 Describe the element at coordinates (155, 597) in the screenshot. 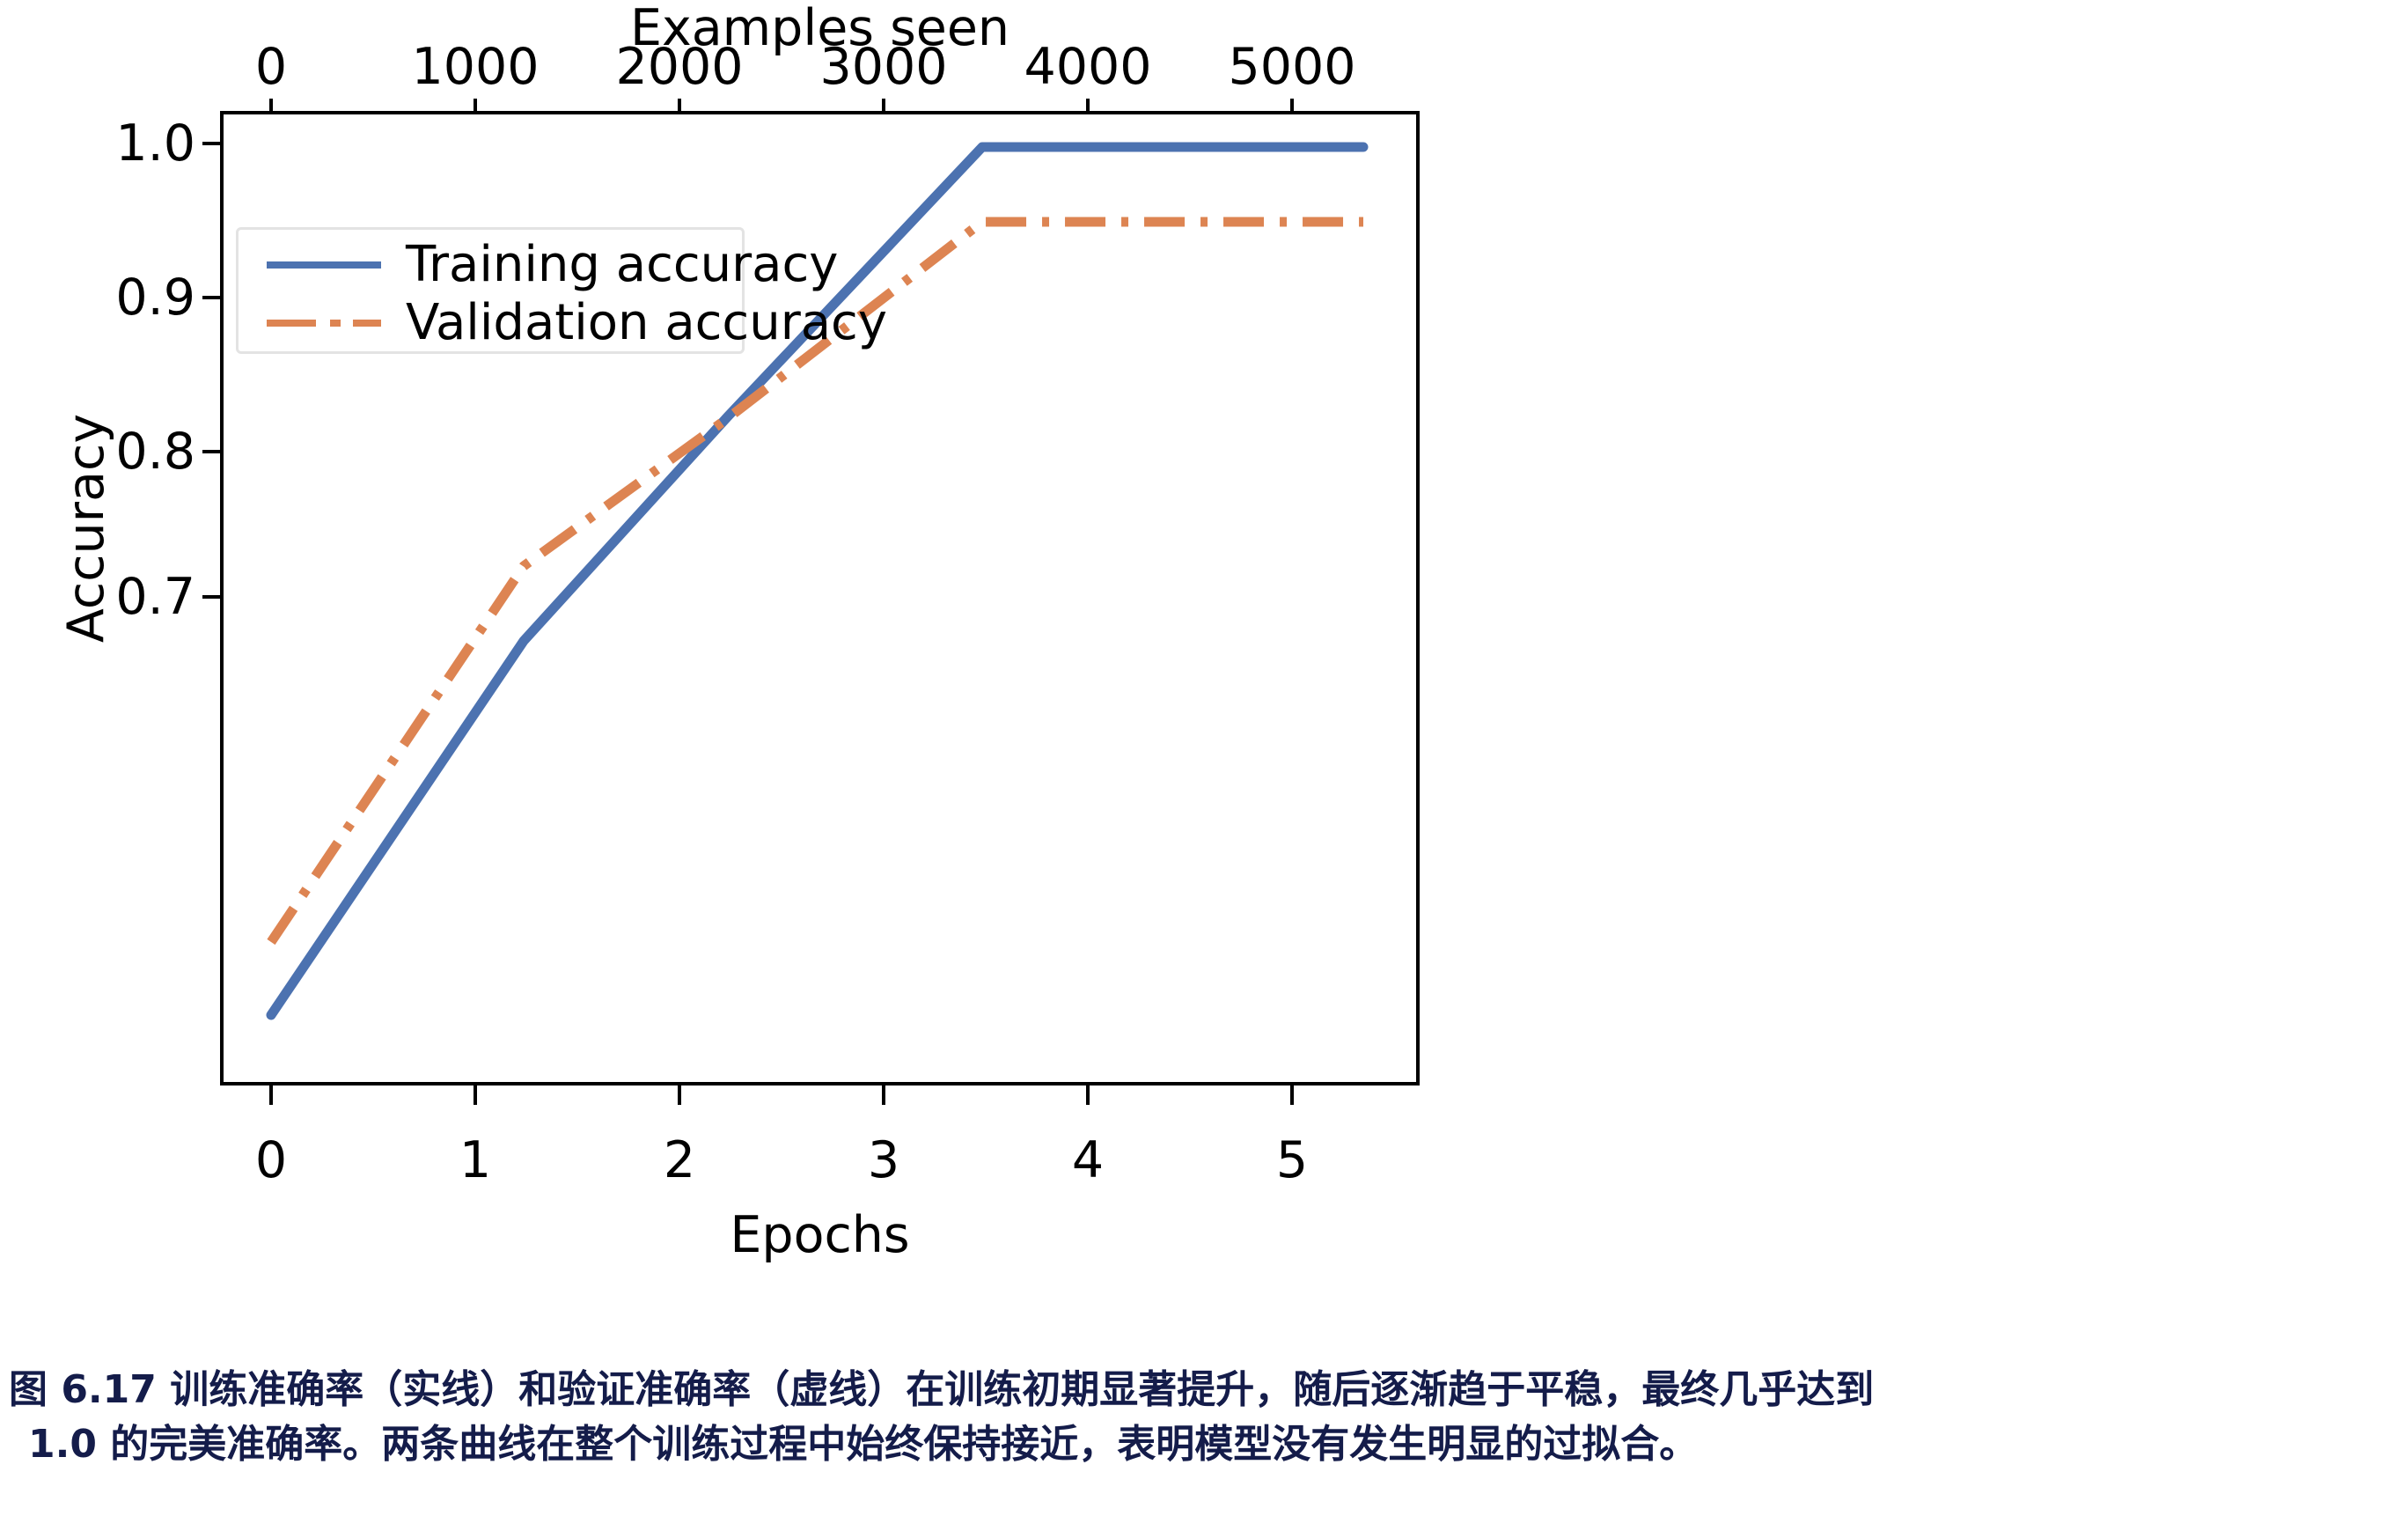

I see `y-tick-label-0-7: 0.7` at that location.